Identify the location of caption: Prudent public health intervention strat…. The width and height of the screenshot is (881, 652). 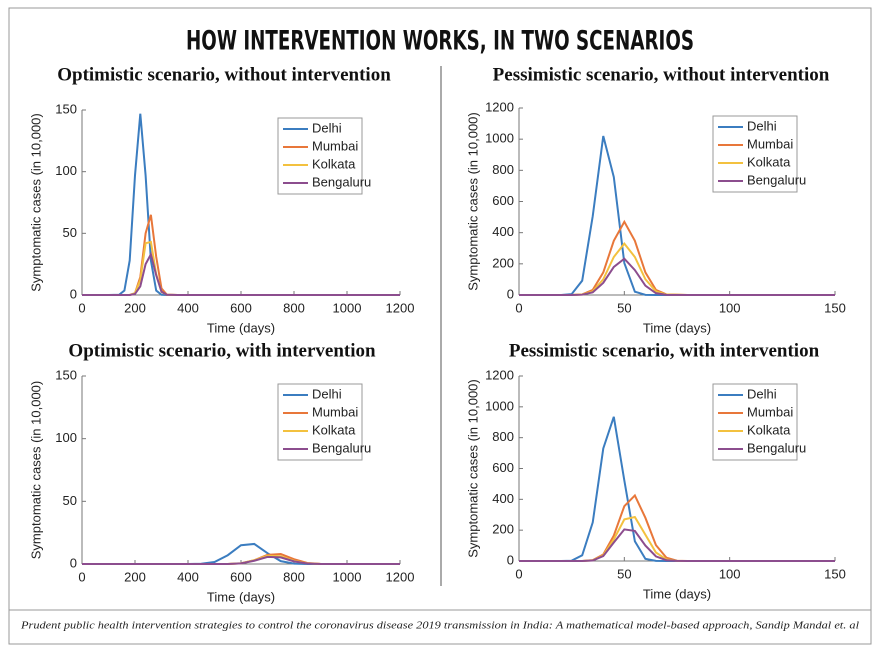
(439, 626).